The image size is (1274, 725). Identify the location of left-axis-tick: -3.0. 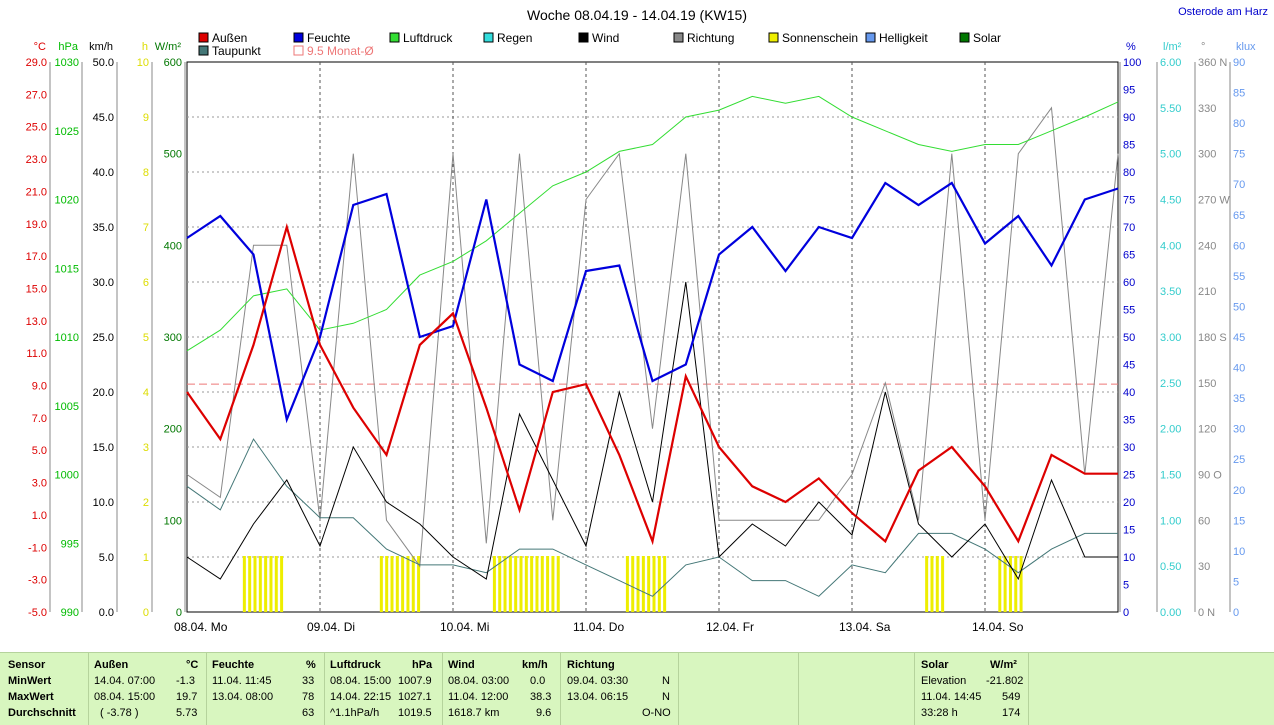
(37, 581).